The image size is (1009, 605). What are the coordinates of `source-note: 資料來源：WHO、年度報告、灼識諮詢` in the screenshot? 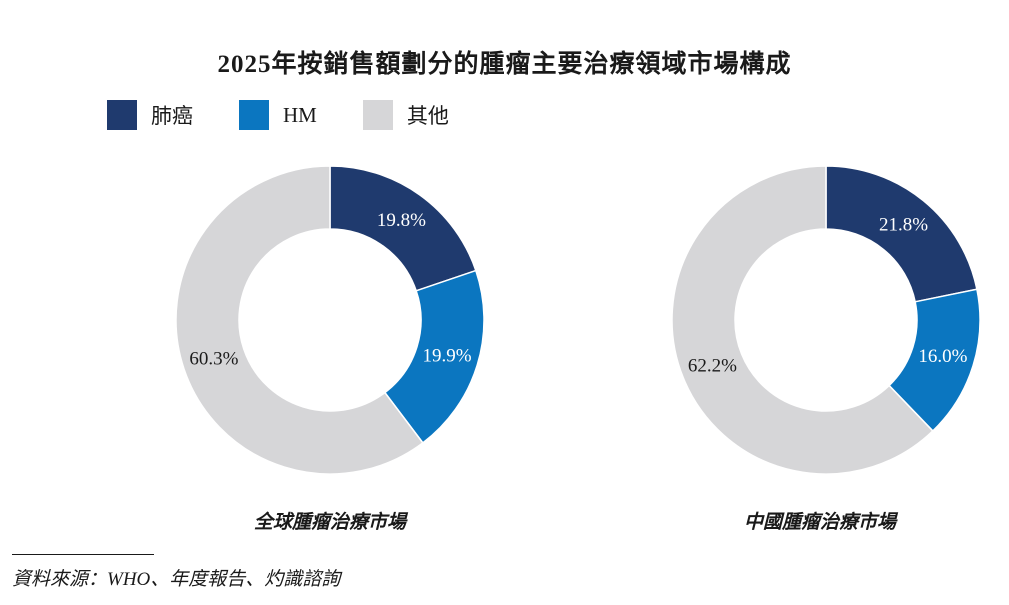 It's located at (176, 579).